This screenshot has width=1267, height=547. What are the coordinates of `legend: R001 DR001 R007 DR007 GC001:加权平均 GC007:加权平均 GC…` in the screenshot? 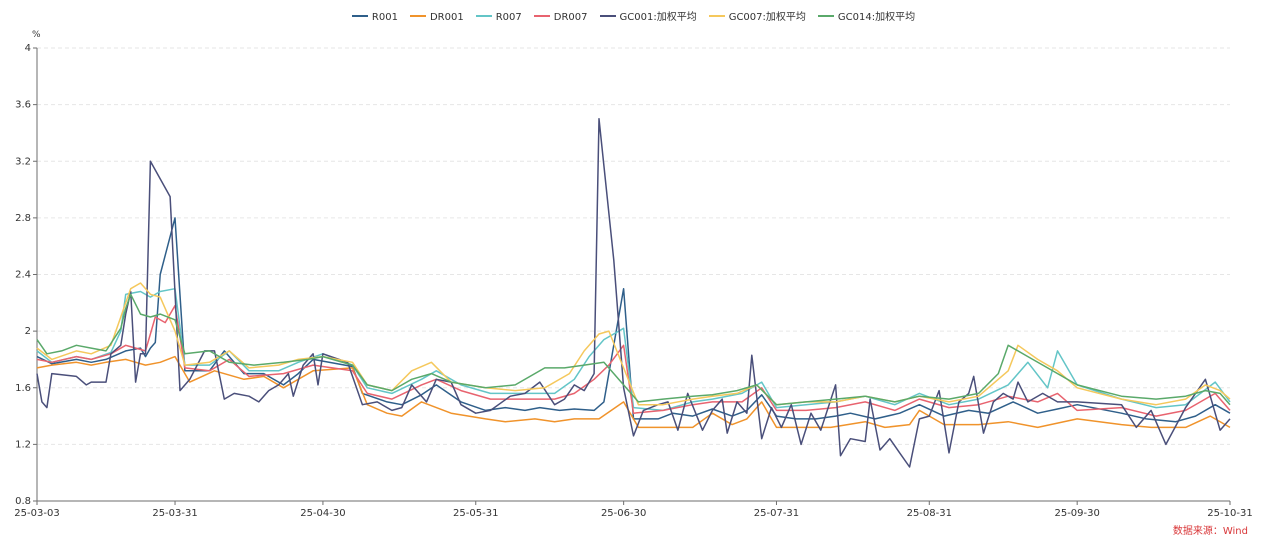 It's located at (633, 15).